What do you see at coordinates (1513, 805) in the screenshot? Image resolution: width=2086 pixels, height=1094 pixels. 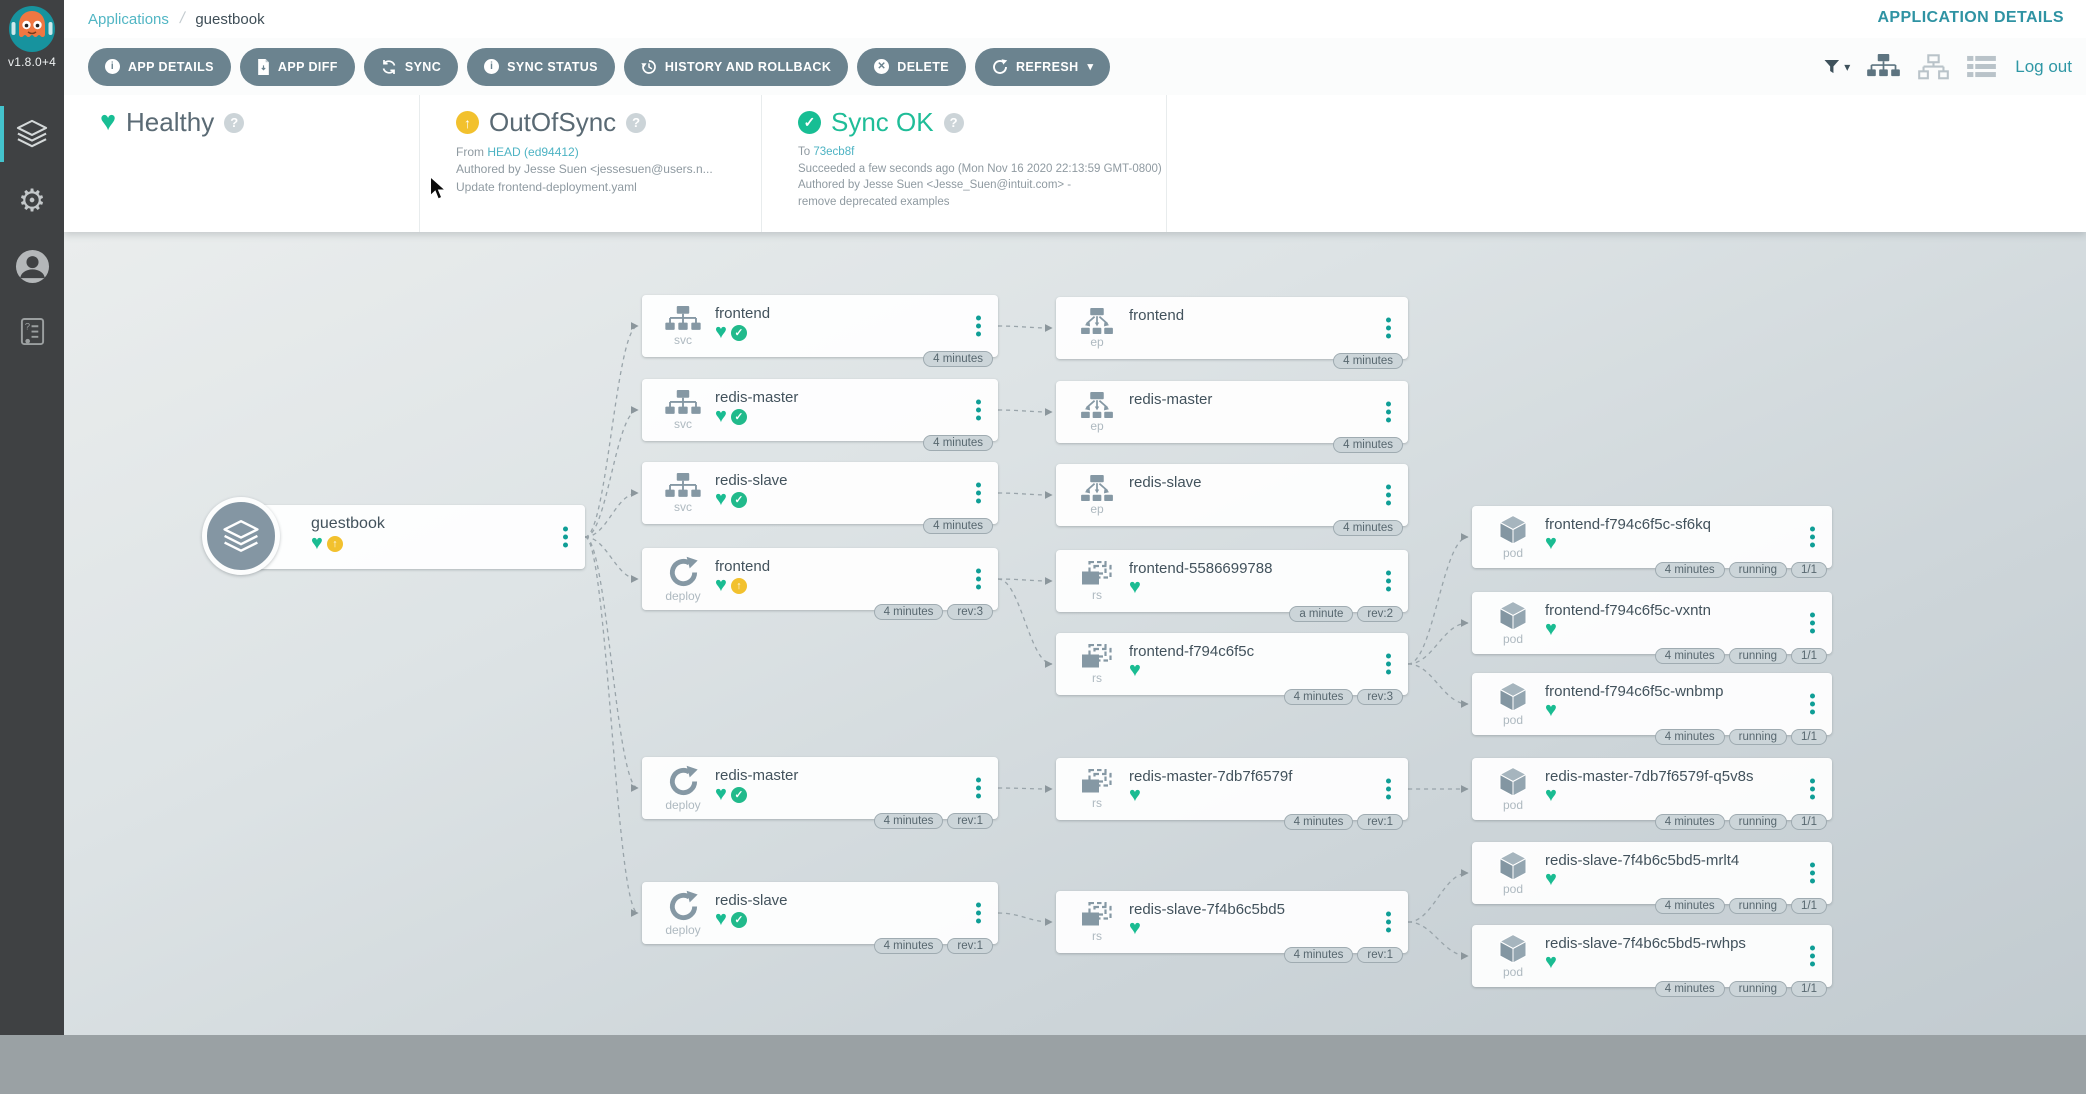 I see `resource-kind-label: pod` at bounding box center [1513, 805].